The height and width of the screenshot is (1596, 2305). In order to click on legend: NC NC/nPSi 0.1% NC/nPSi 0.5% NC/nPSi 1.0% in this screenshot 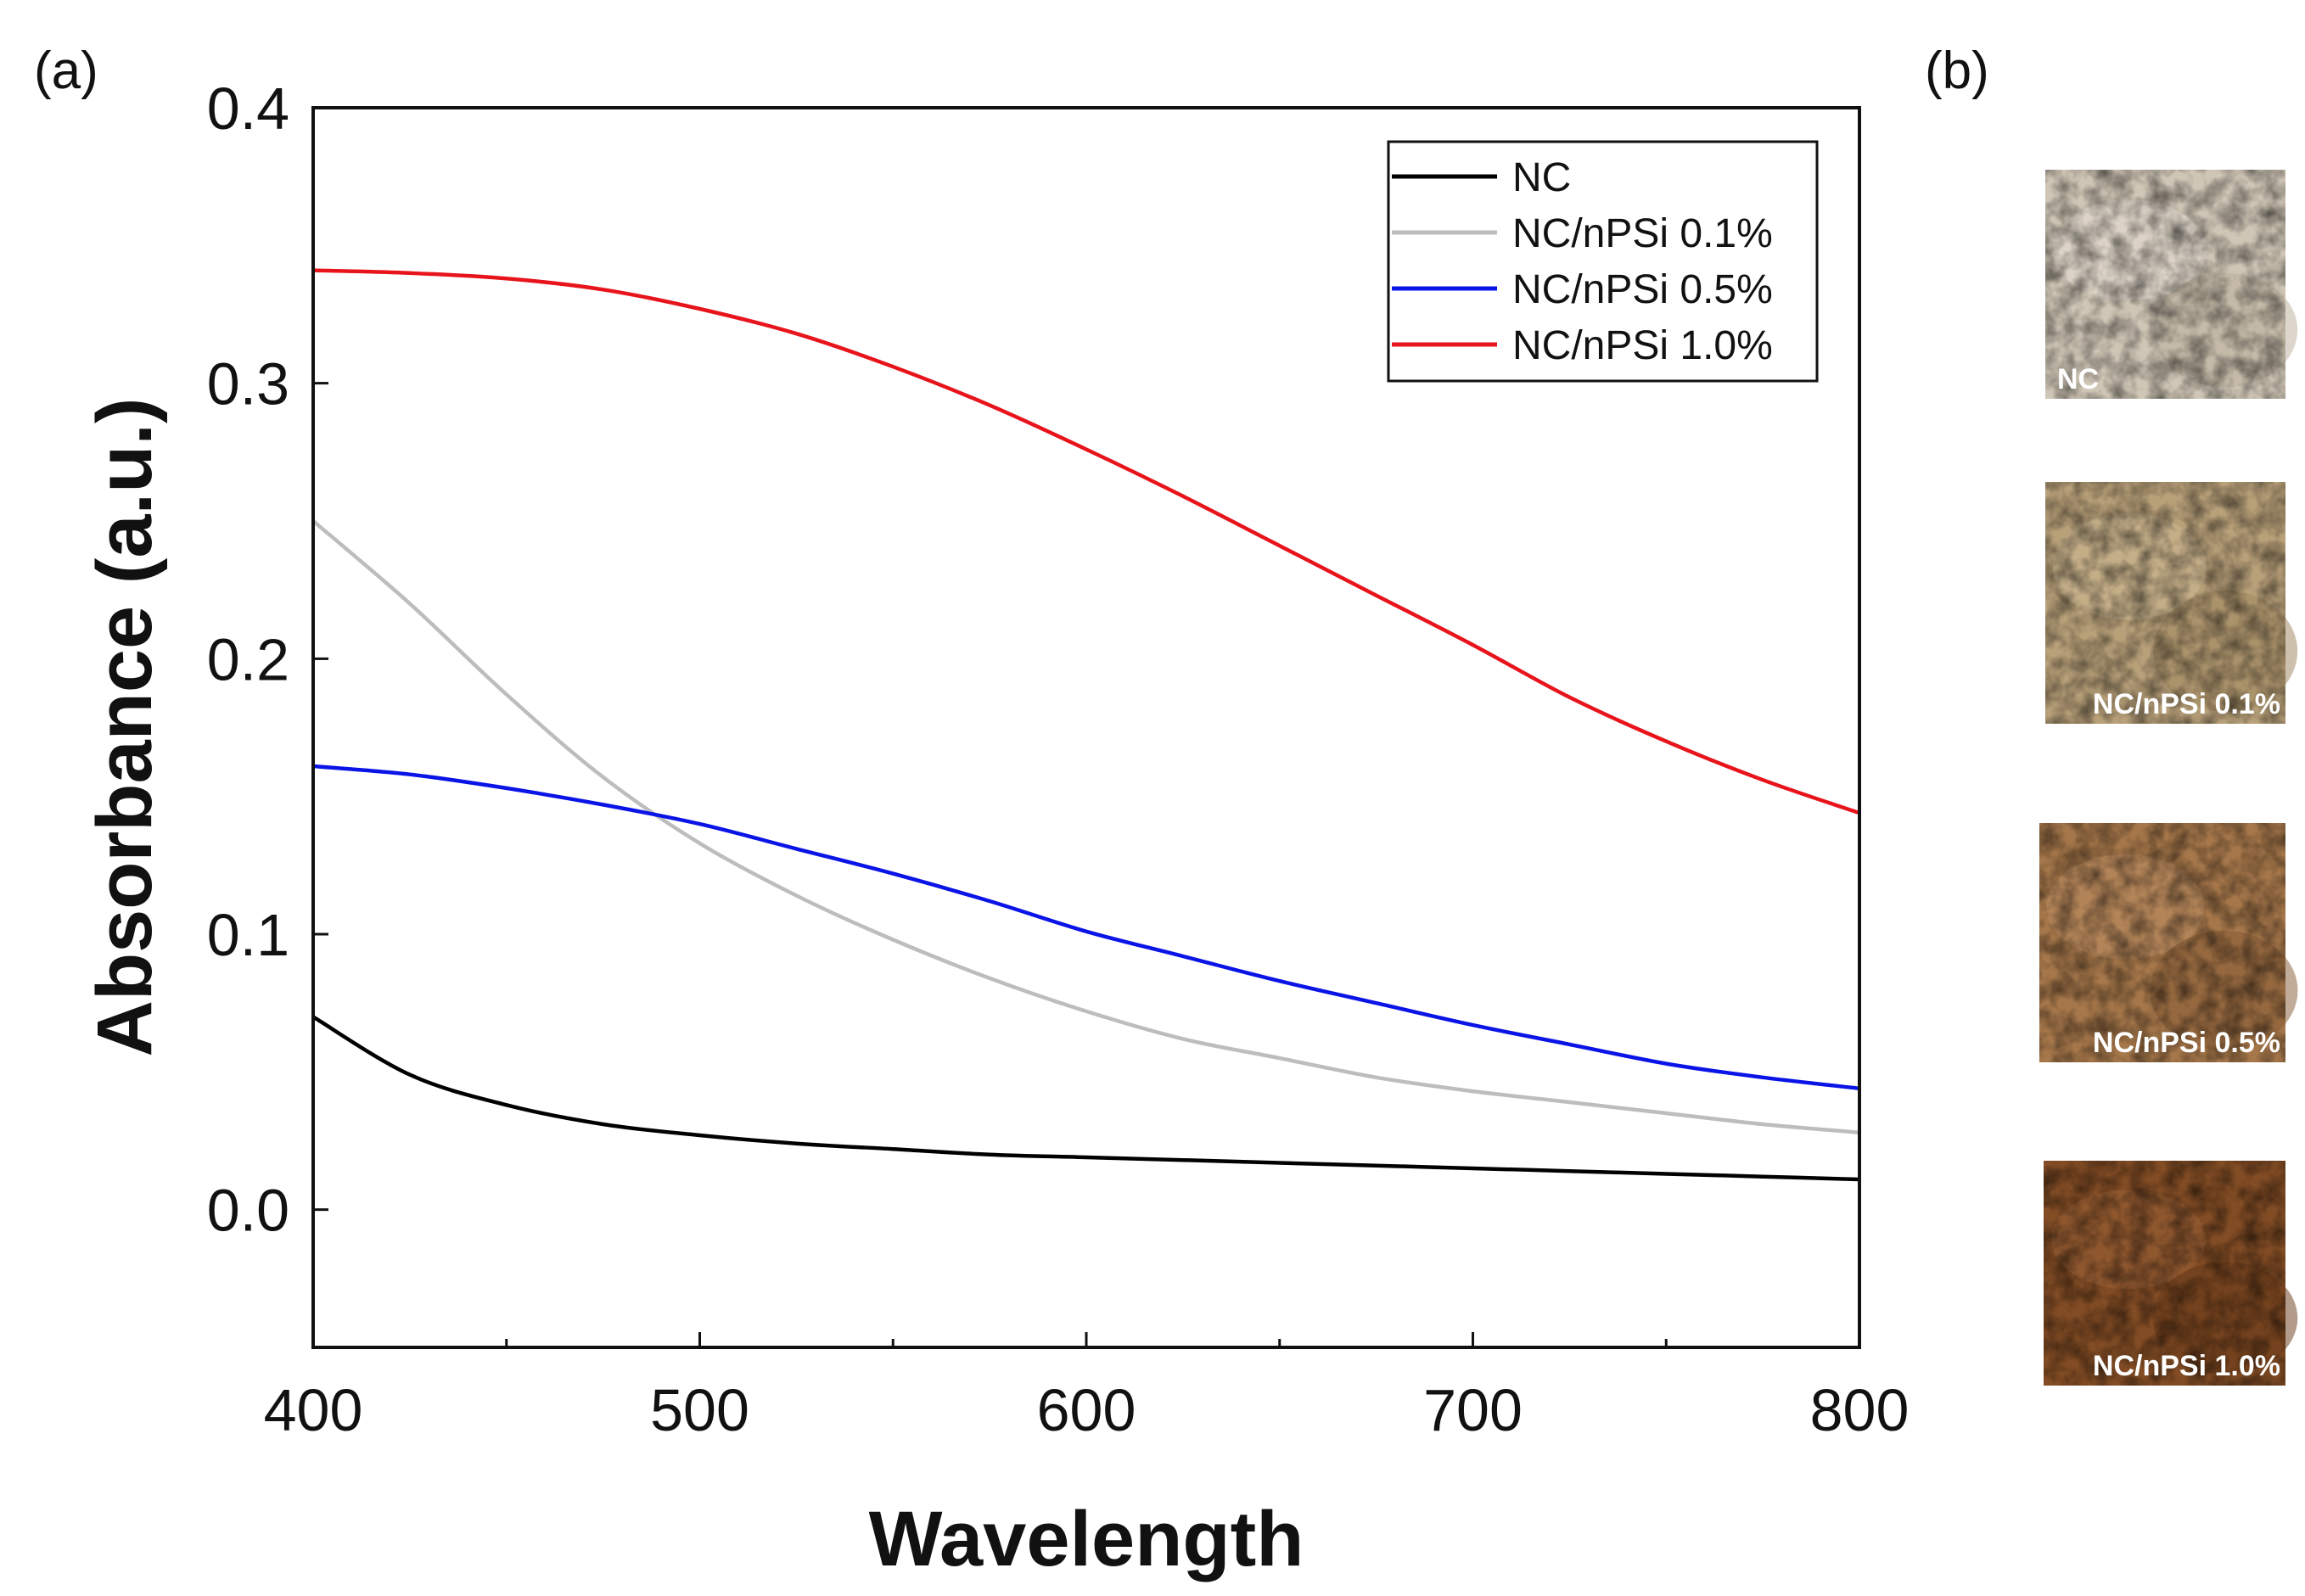, I will do `click(1603, 261)`.